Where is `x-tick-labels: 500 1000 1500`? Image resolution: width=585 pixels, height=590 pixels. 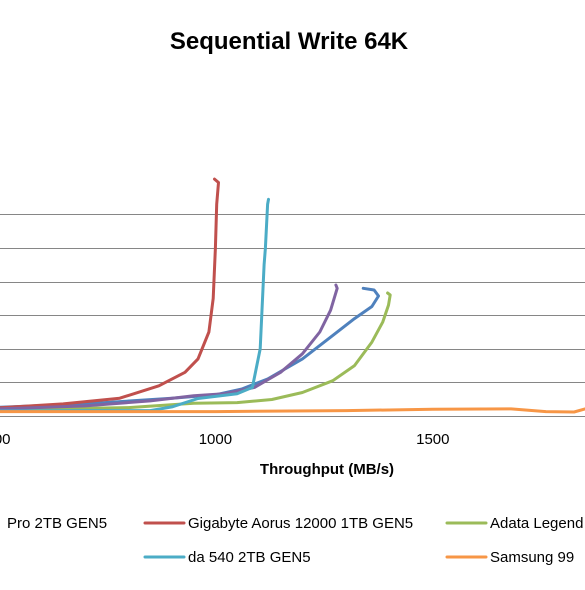
x-tick-labels: 500 1000 1500 is located at coordinates (225, 439).